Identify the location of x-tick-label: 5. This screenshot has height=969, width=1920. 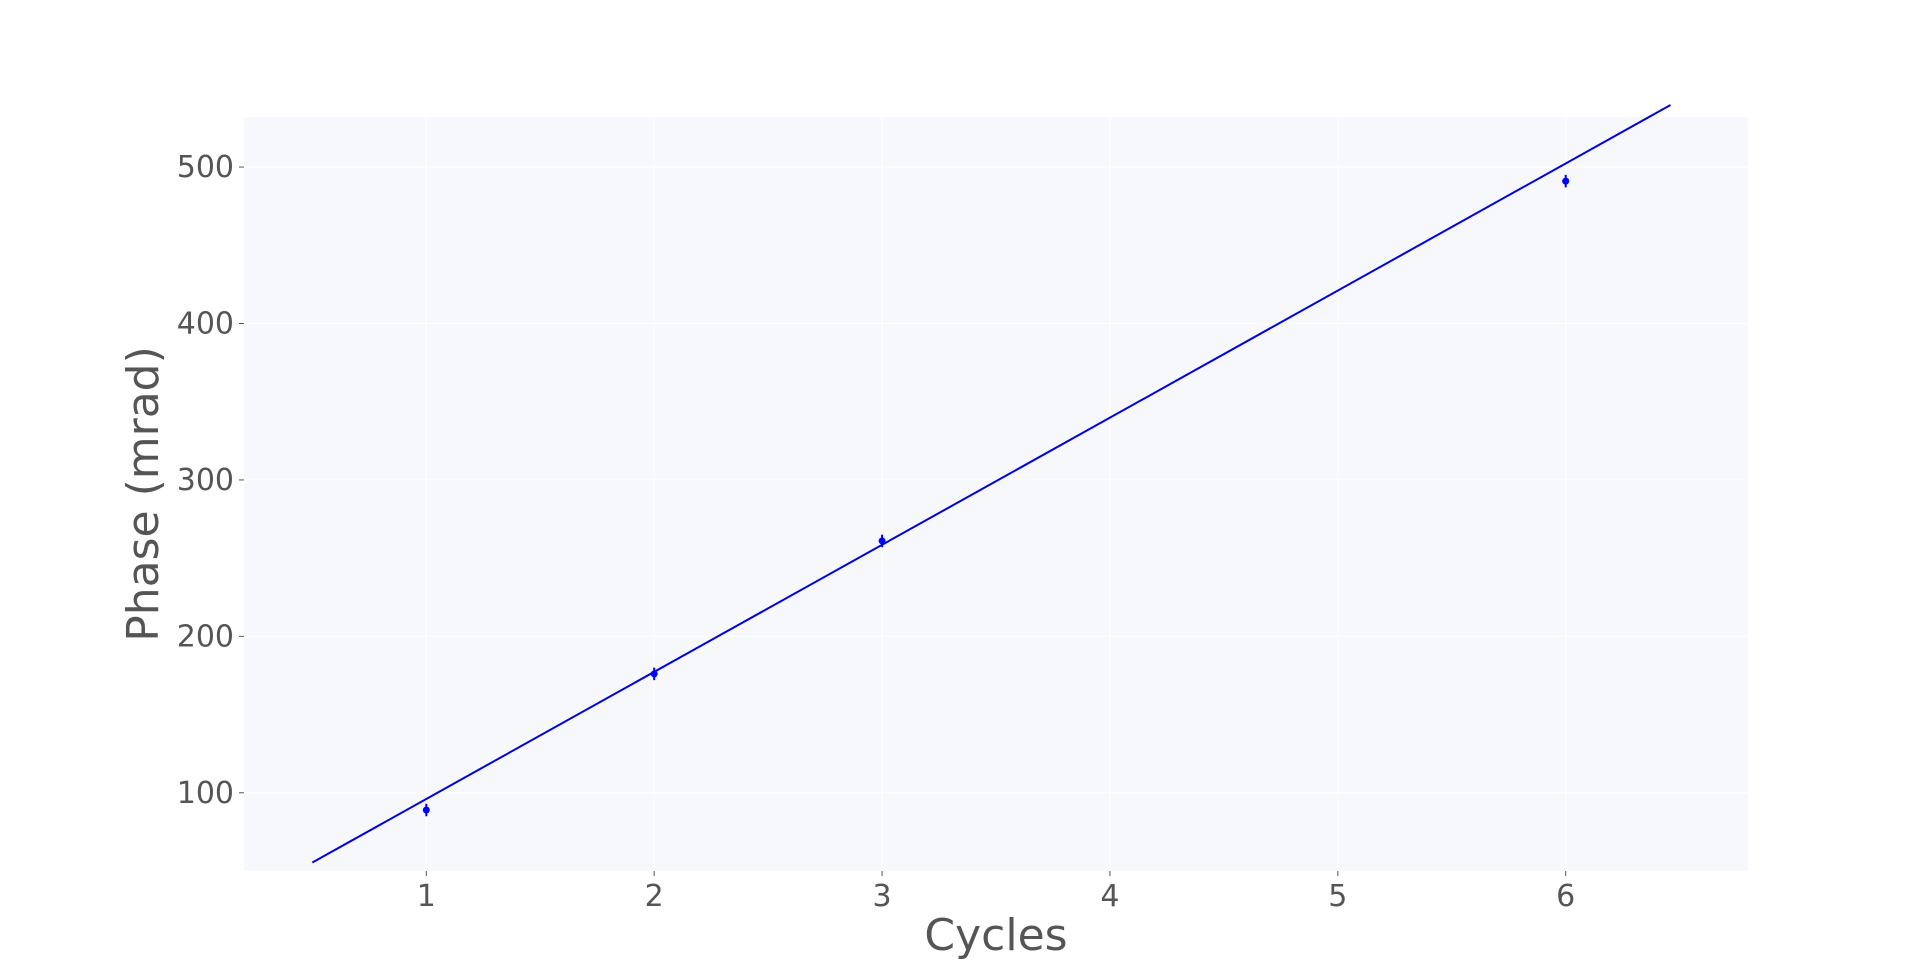
(1337, 896).